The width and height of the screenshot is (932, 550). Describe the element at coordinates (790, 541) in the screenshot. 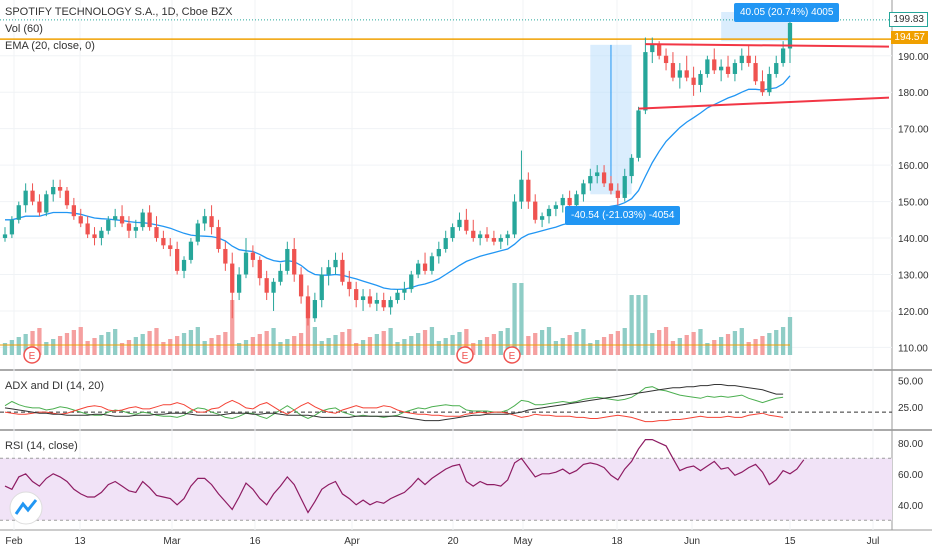

I see `x-tick-label: 15` at that location.